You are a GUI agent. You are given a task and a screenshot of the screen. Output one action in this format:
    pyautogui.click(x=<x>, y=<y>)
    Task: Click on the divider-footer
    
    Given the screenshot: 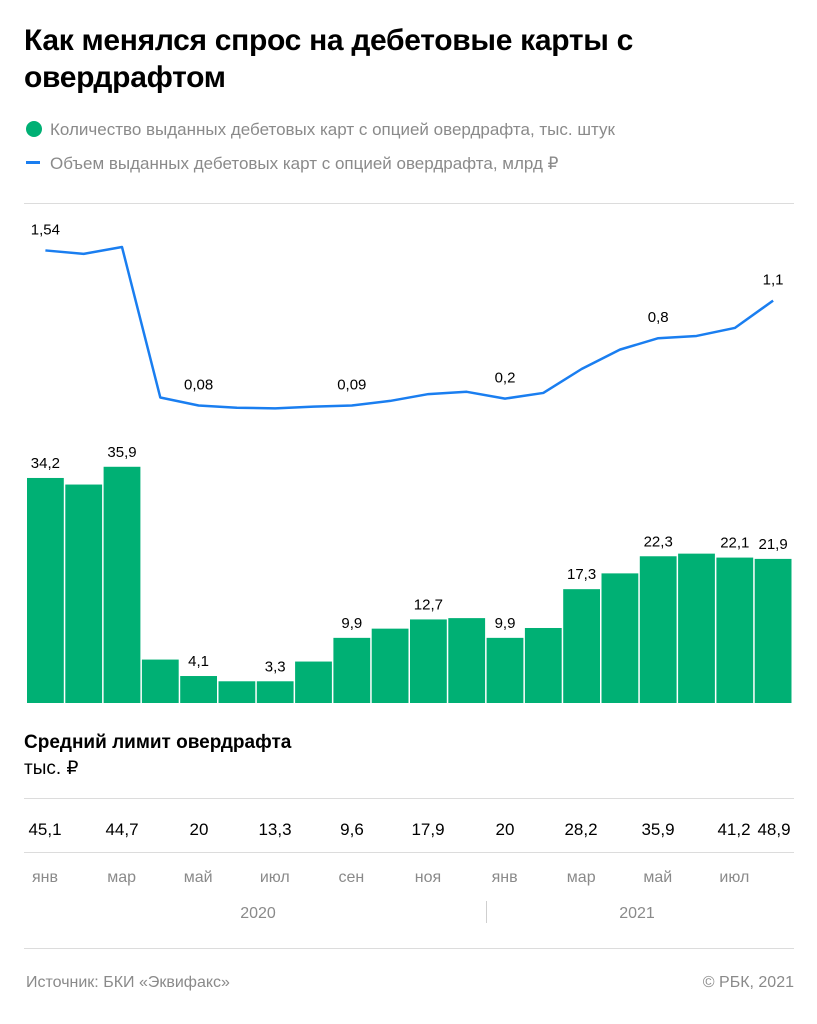 What is the action you would take?
    pyautogui.click(x=409, y=948)
    